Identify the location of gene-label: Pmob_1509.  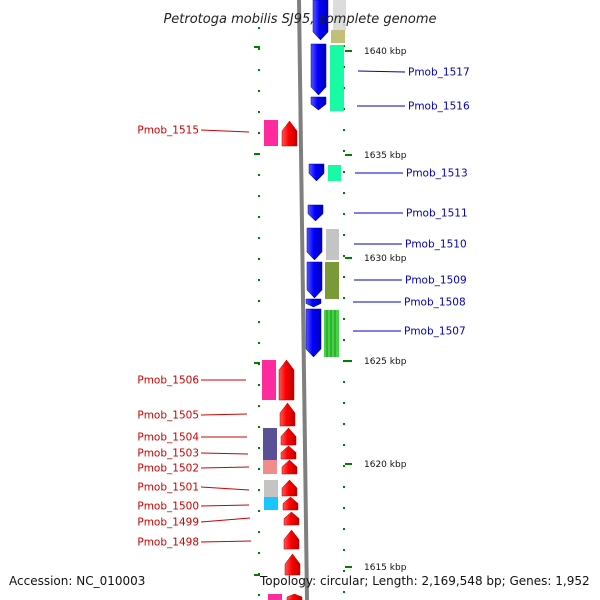
(436, 281).